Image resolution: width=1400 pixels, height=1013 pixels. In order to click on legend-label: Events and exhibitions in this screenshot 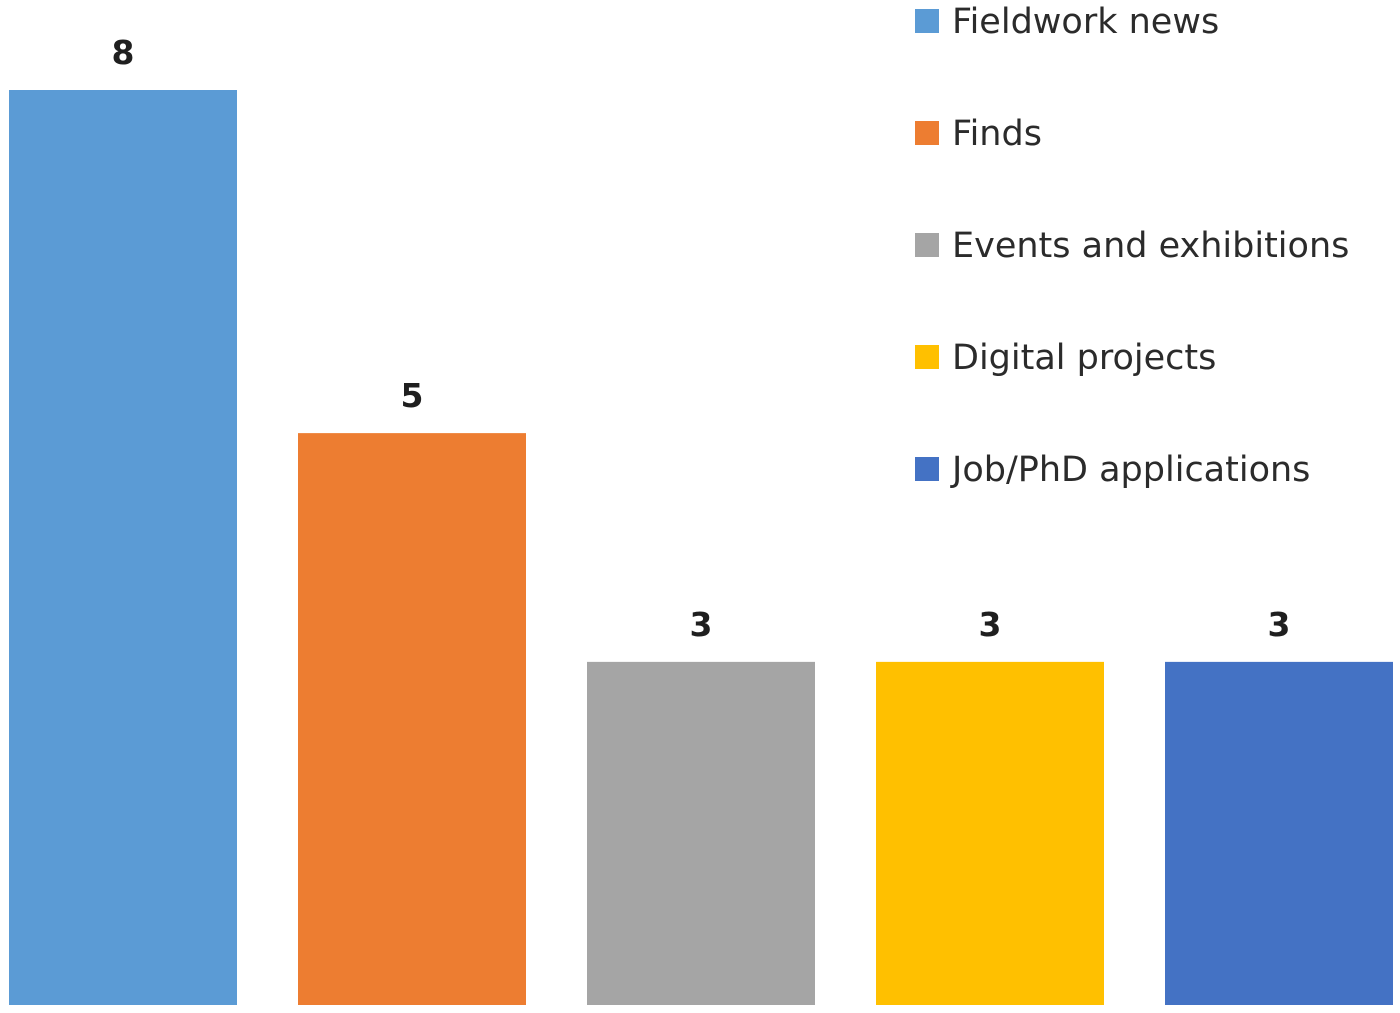, I will do `click(1150, 246)`.